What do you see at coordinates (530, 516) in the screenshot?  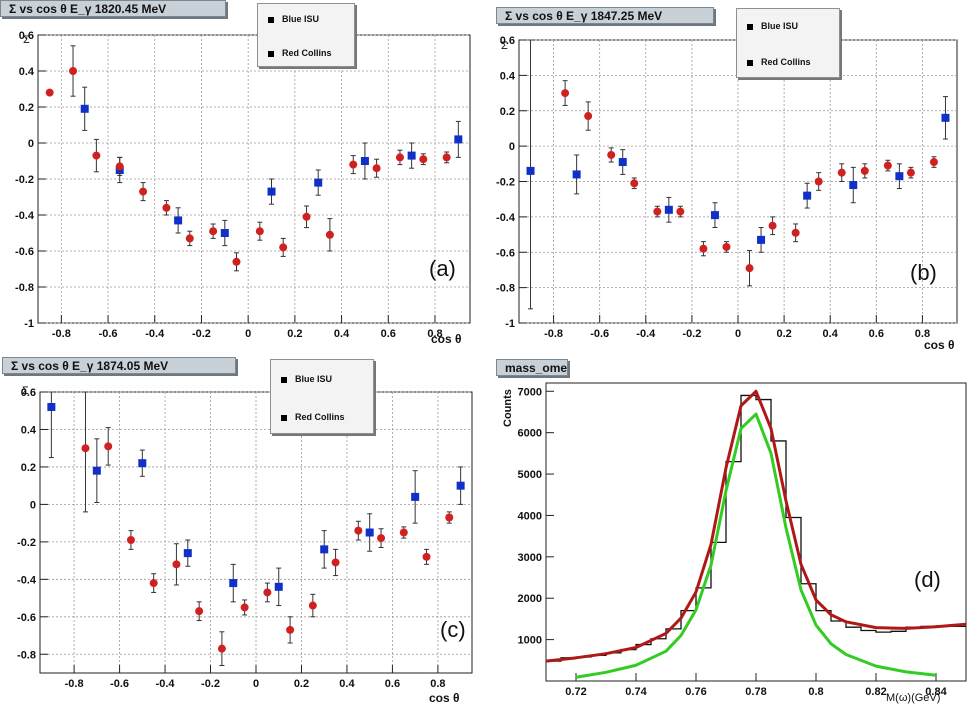 I see `y-tick-label: 4000` at bounding box center [530, 516].